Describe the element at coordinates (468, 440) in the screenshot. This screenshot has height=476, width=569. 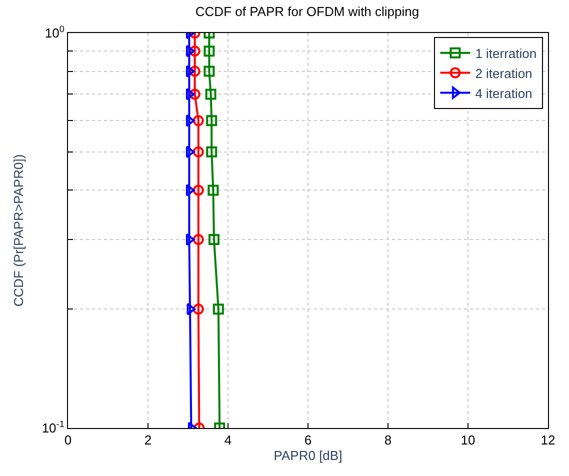
I see `x-tick-label: 10` at that location.